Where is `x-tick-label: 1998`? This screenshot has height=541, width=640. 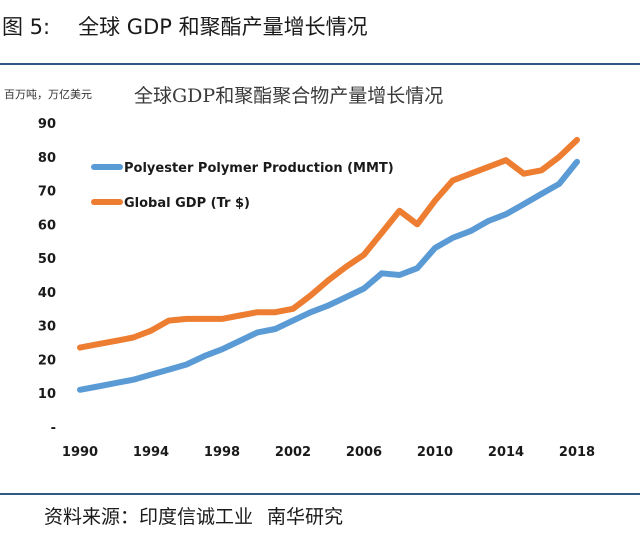
x-tick-label: 1998 is located at coordinates (222, 452).